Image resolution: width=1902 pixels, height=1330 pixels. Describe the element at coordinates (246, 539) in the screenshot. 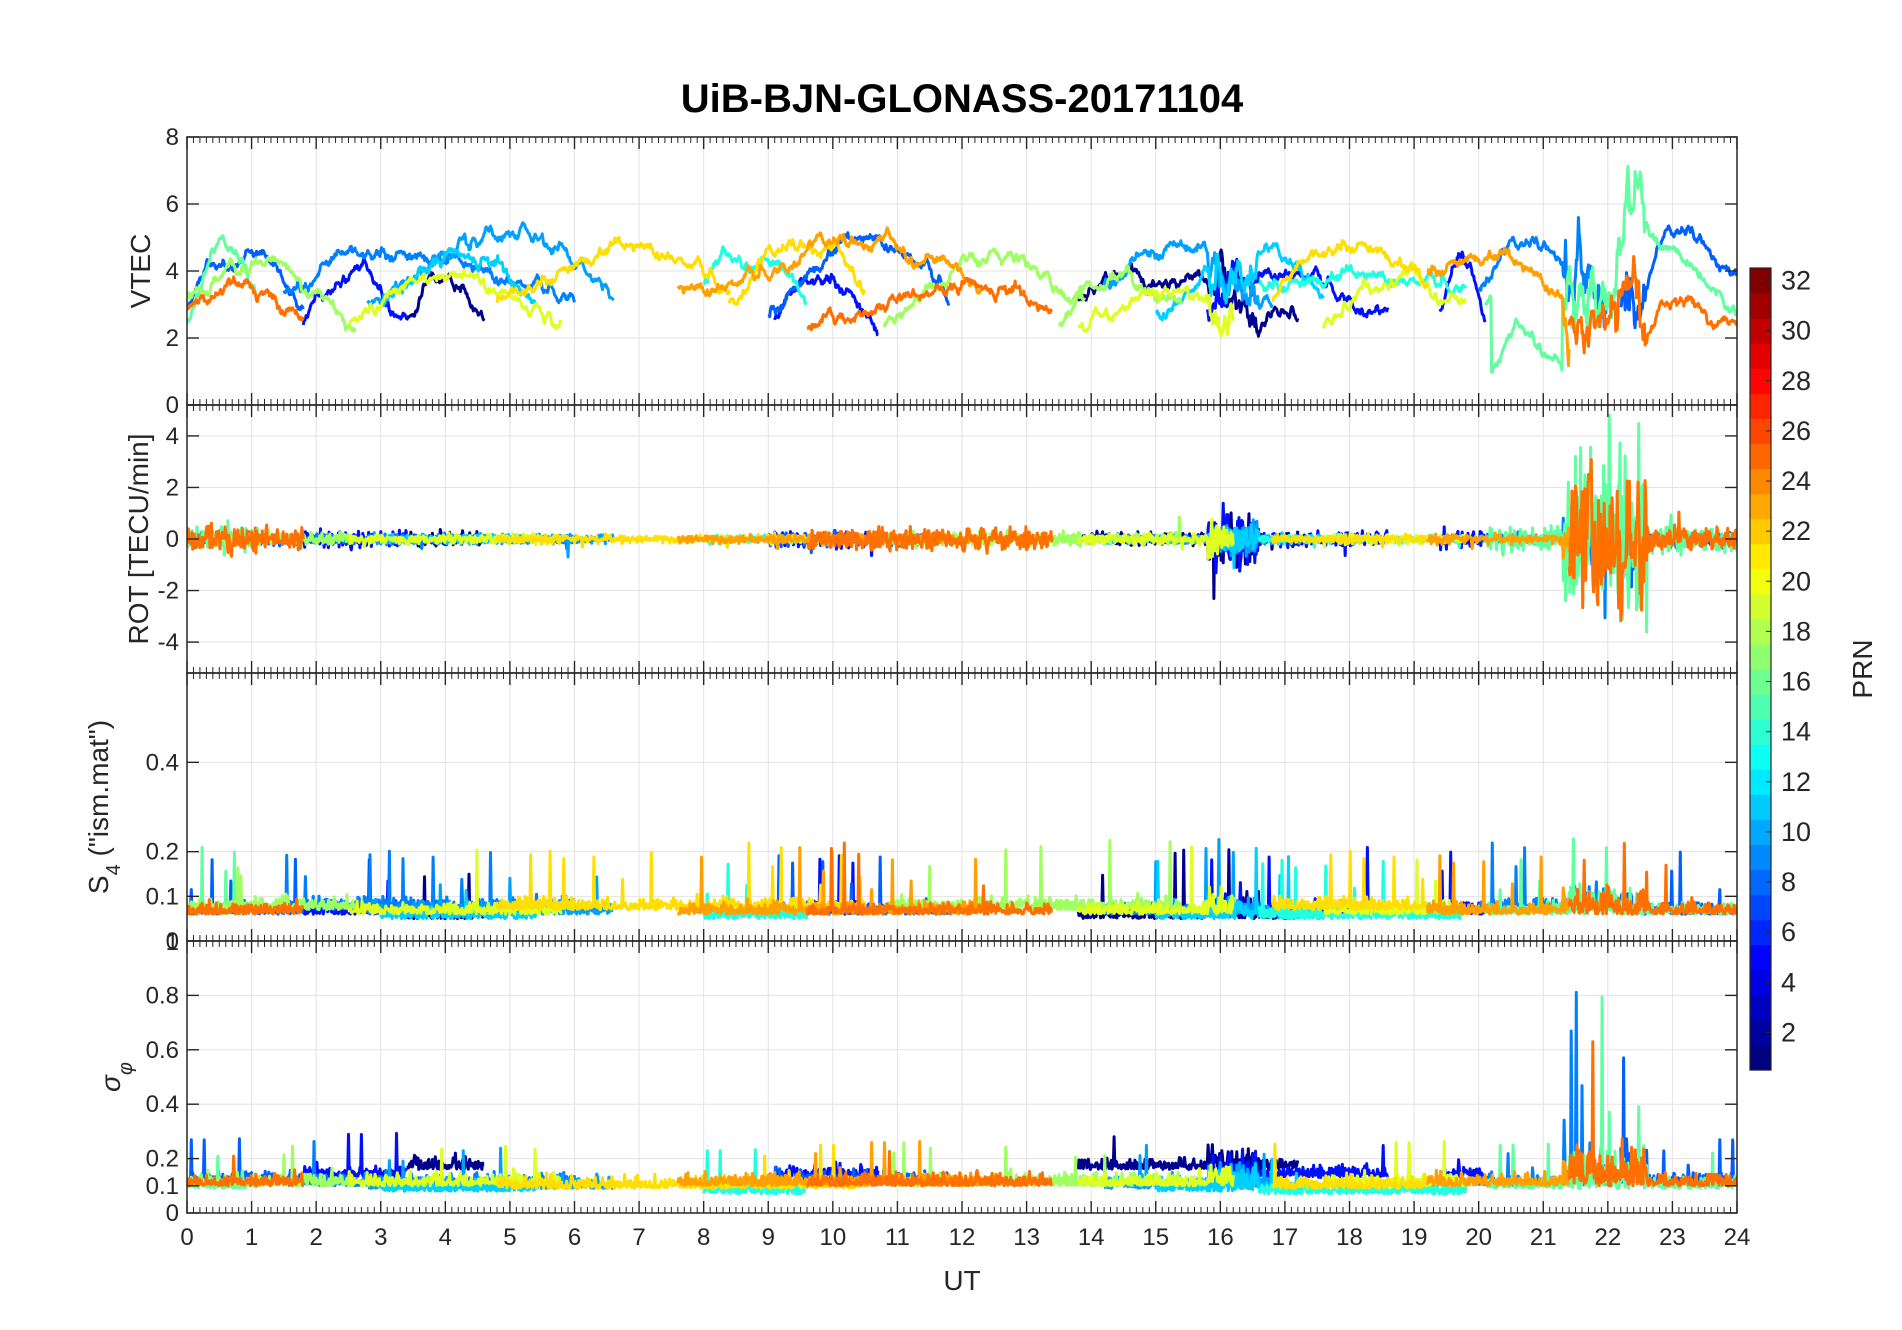

I see `series-line-prn-25-rot` at that location.